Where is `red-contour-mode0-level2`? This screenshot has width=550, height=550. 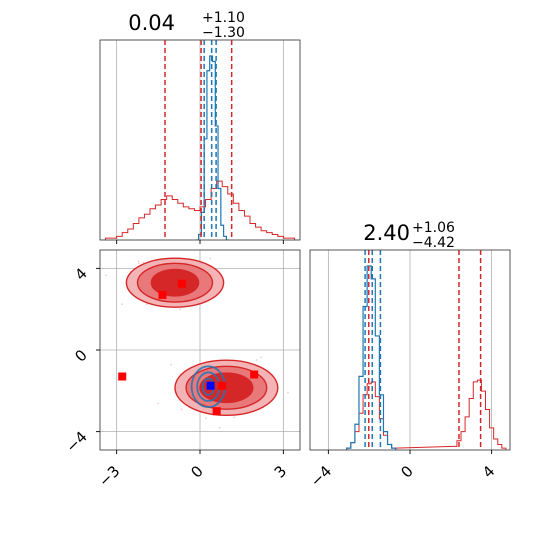 red-contour-mode0-level2 is located at coordinates (175, 282).